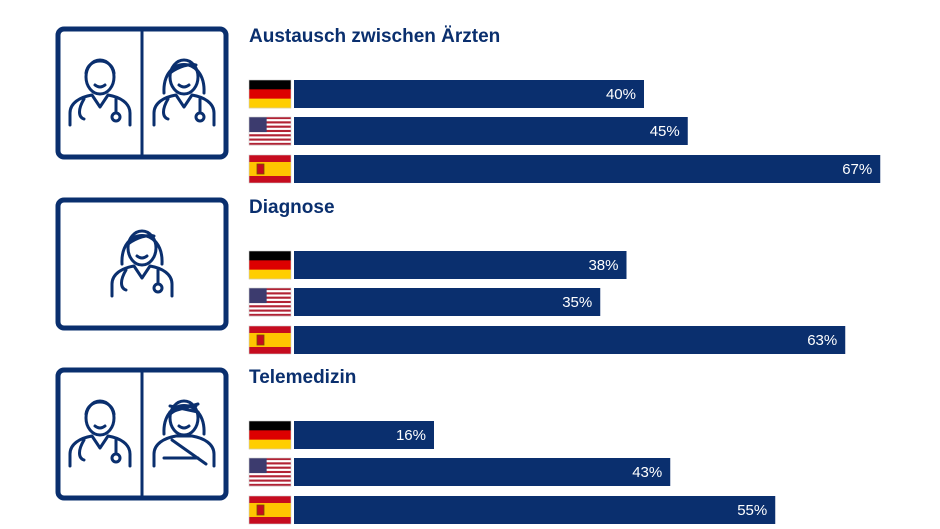 The image size is (940, 529). What do you see at coordinates (302, 377) in the screenshot?
I see `group-title: Telemedizin` at bounding box center [302, 377].